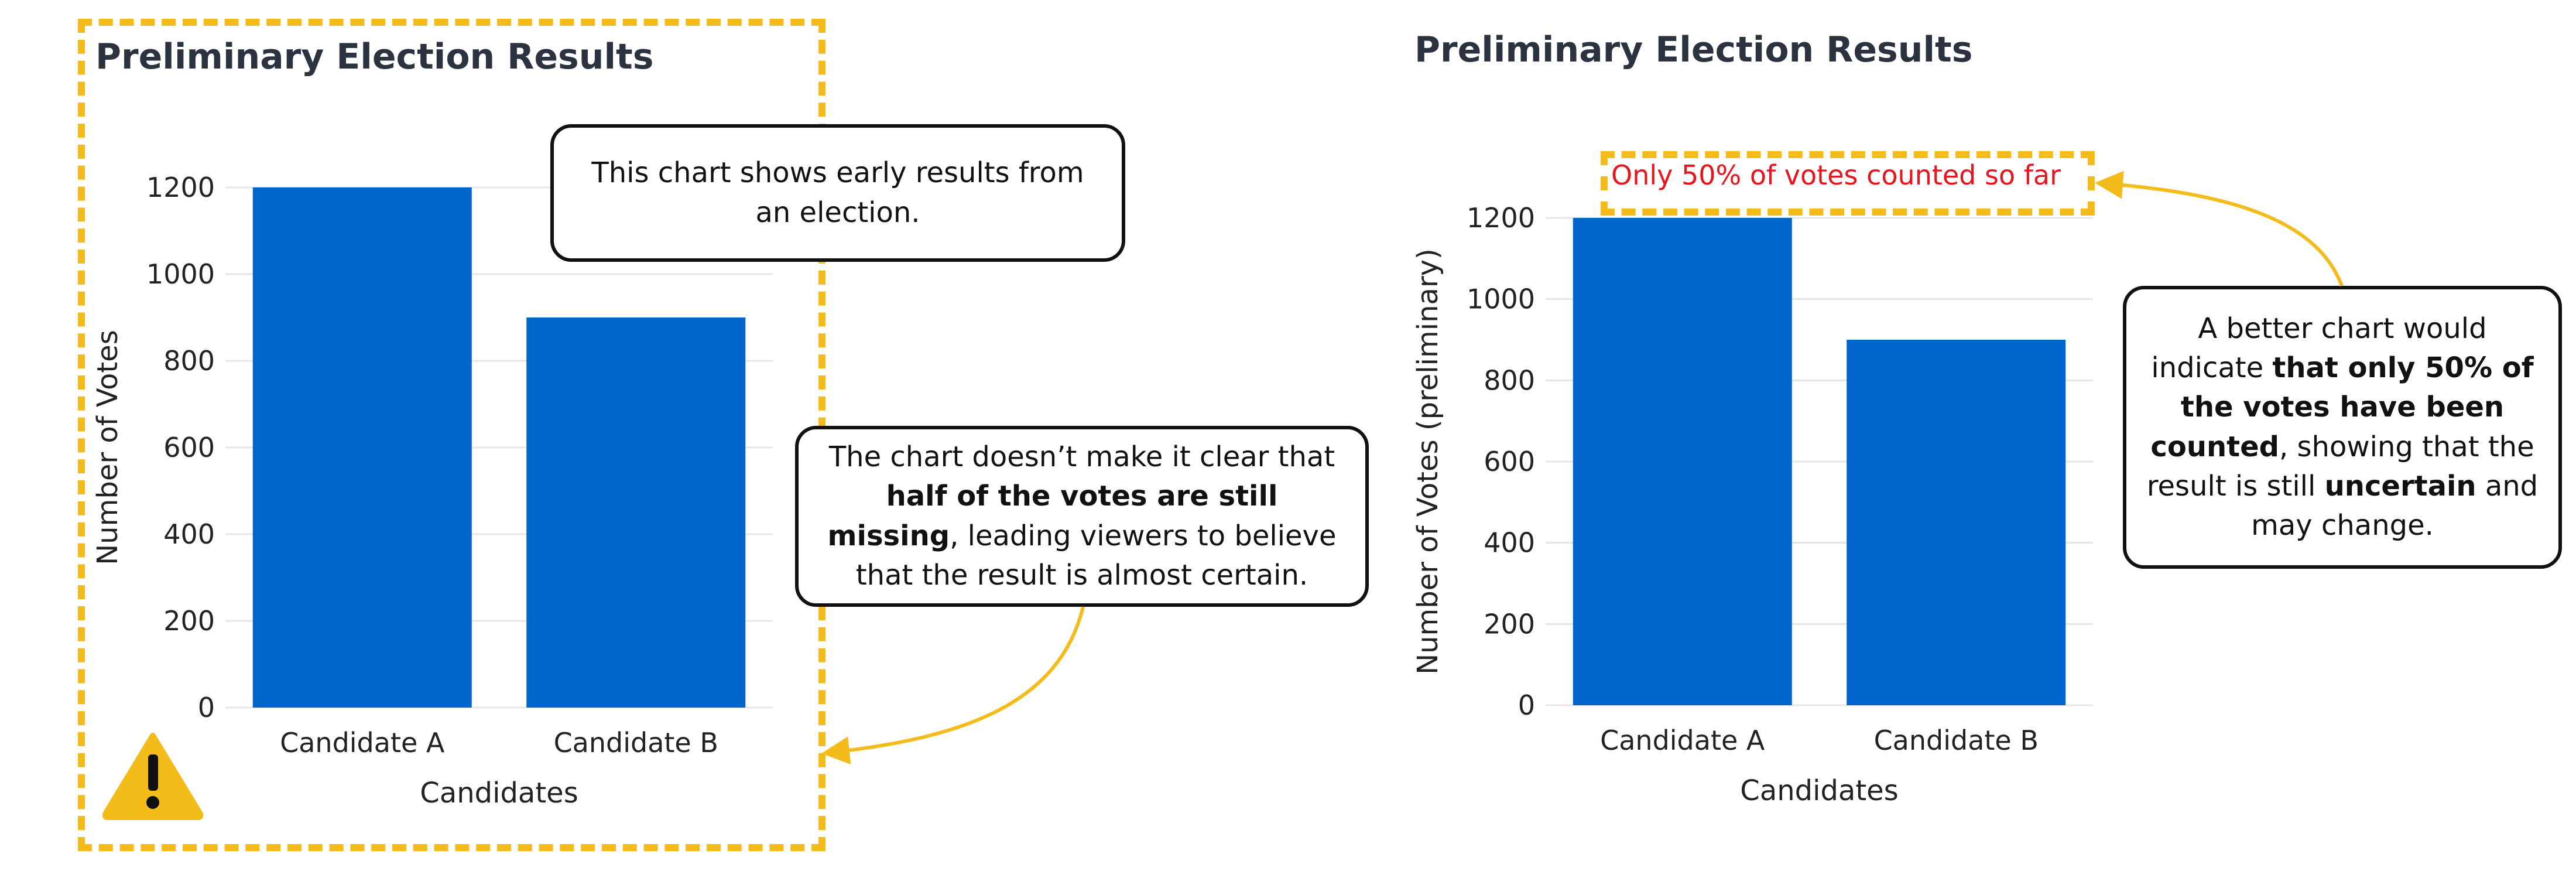 Image resolution: width=2576 pixels, height=871 pixels. Describe the element at coordinates (2400, 486) in the screenshot. I see `better-text-bold-2: uncertain` at that location.